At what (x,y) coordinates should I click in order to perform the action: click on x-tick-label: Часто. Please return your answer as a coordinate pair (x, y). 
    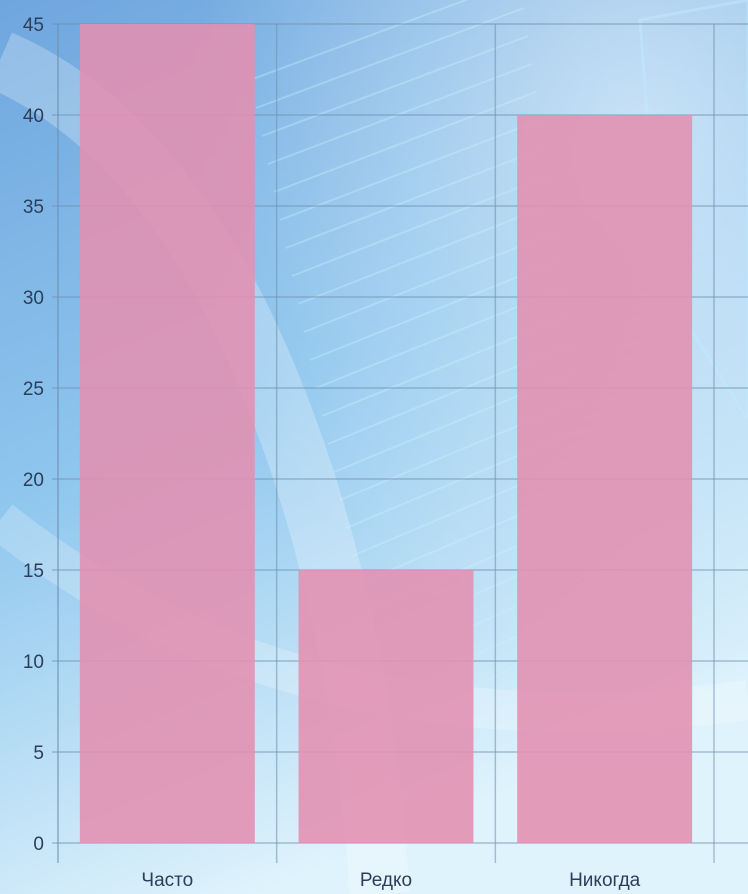
    Looking at the image, I should click on (167, 880).